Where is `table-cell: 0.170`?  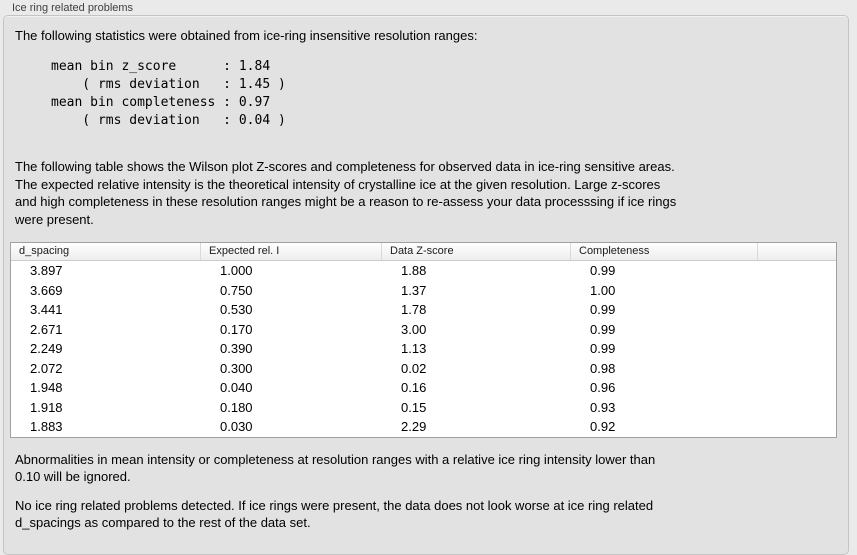
table-cell: 0.170 is located at coordinates (236, 329).